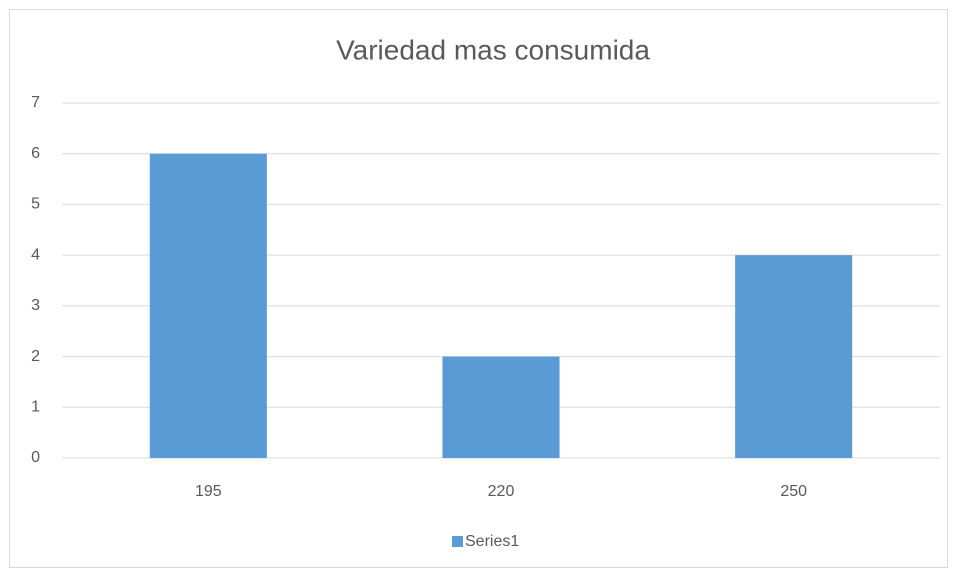 The width and height of the screenshot is (957, 577). I want to click on legend-label: Series1, so click(492, 541).